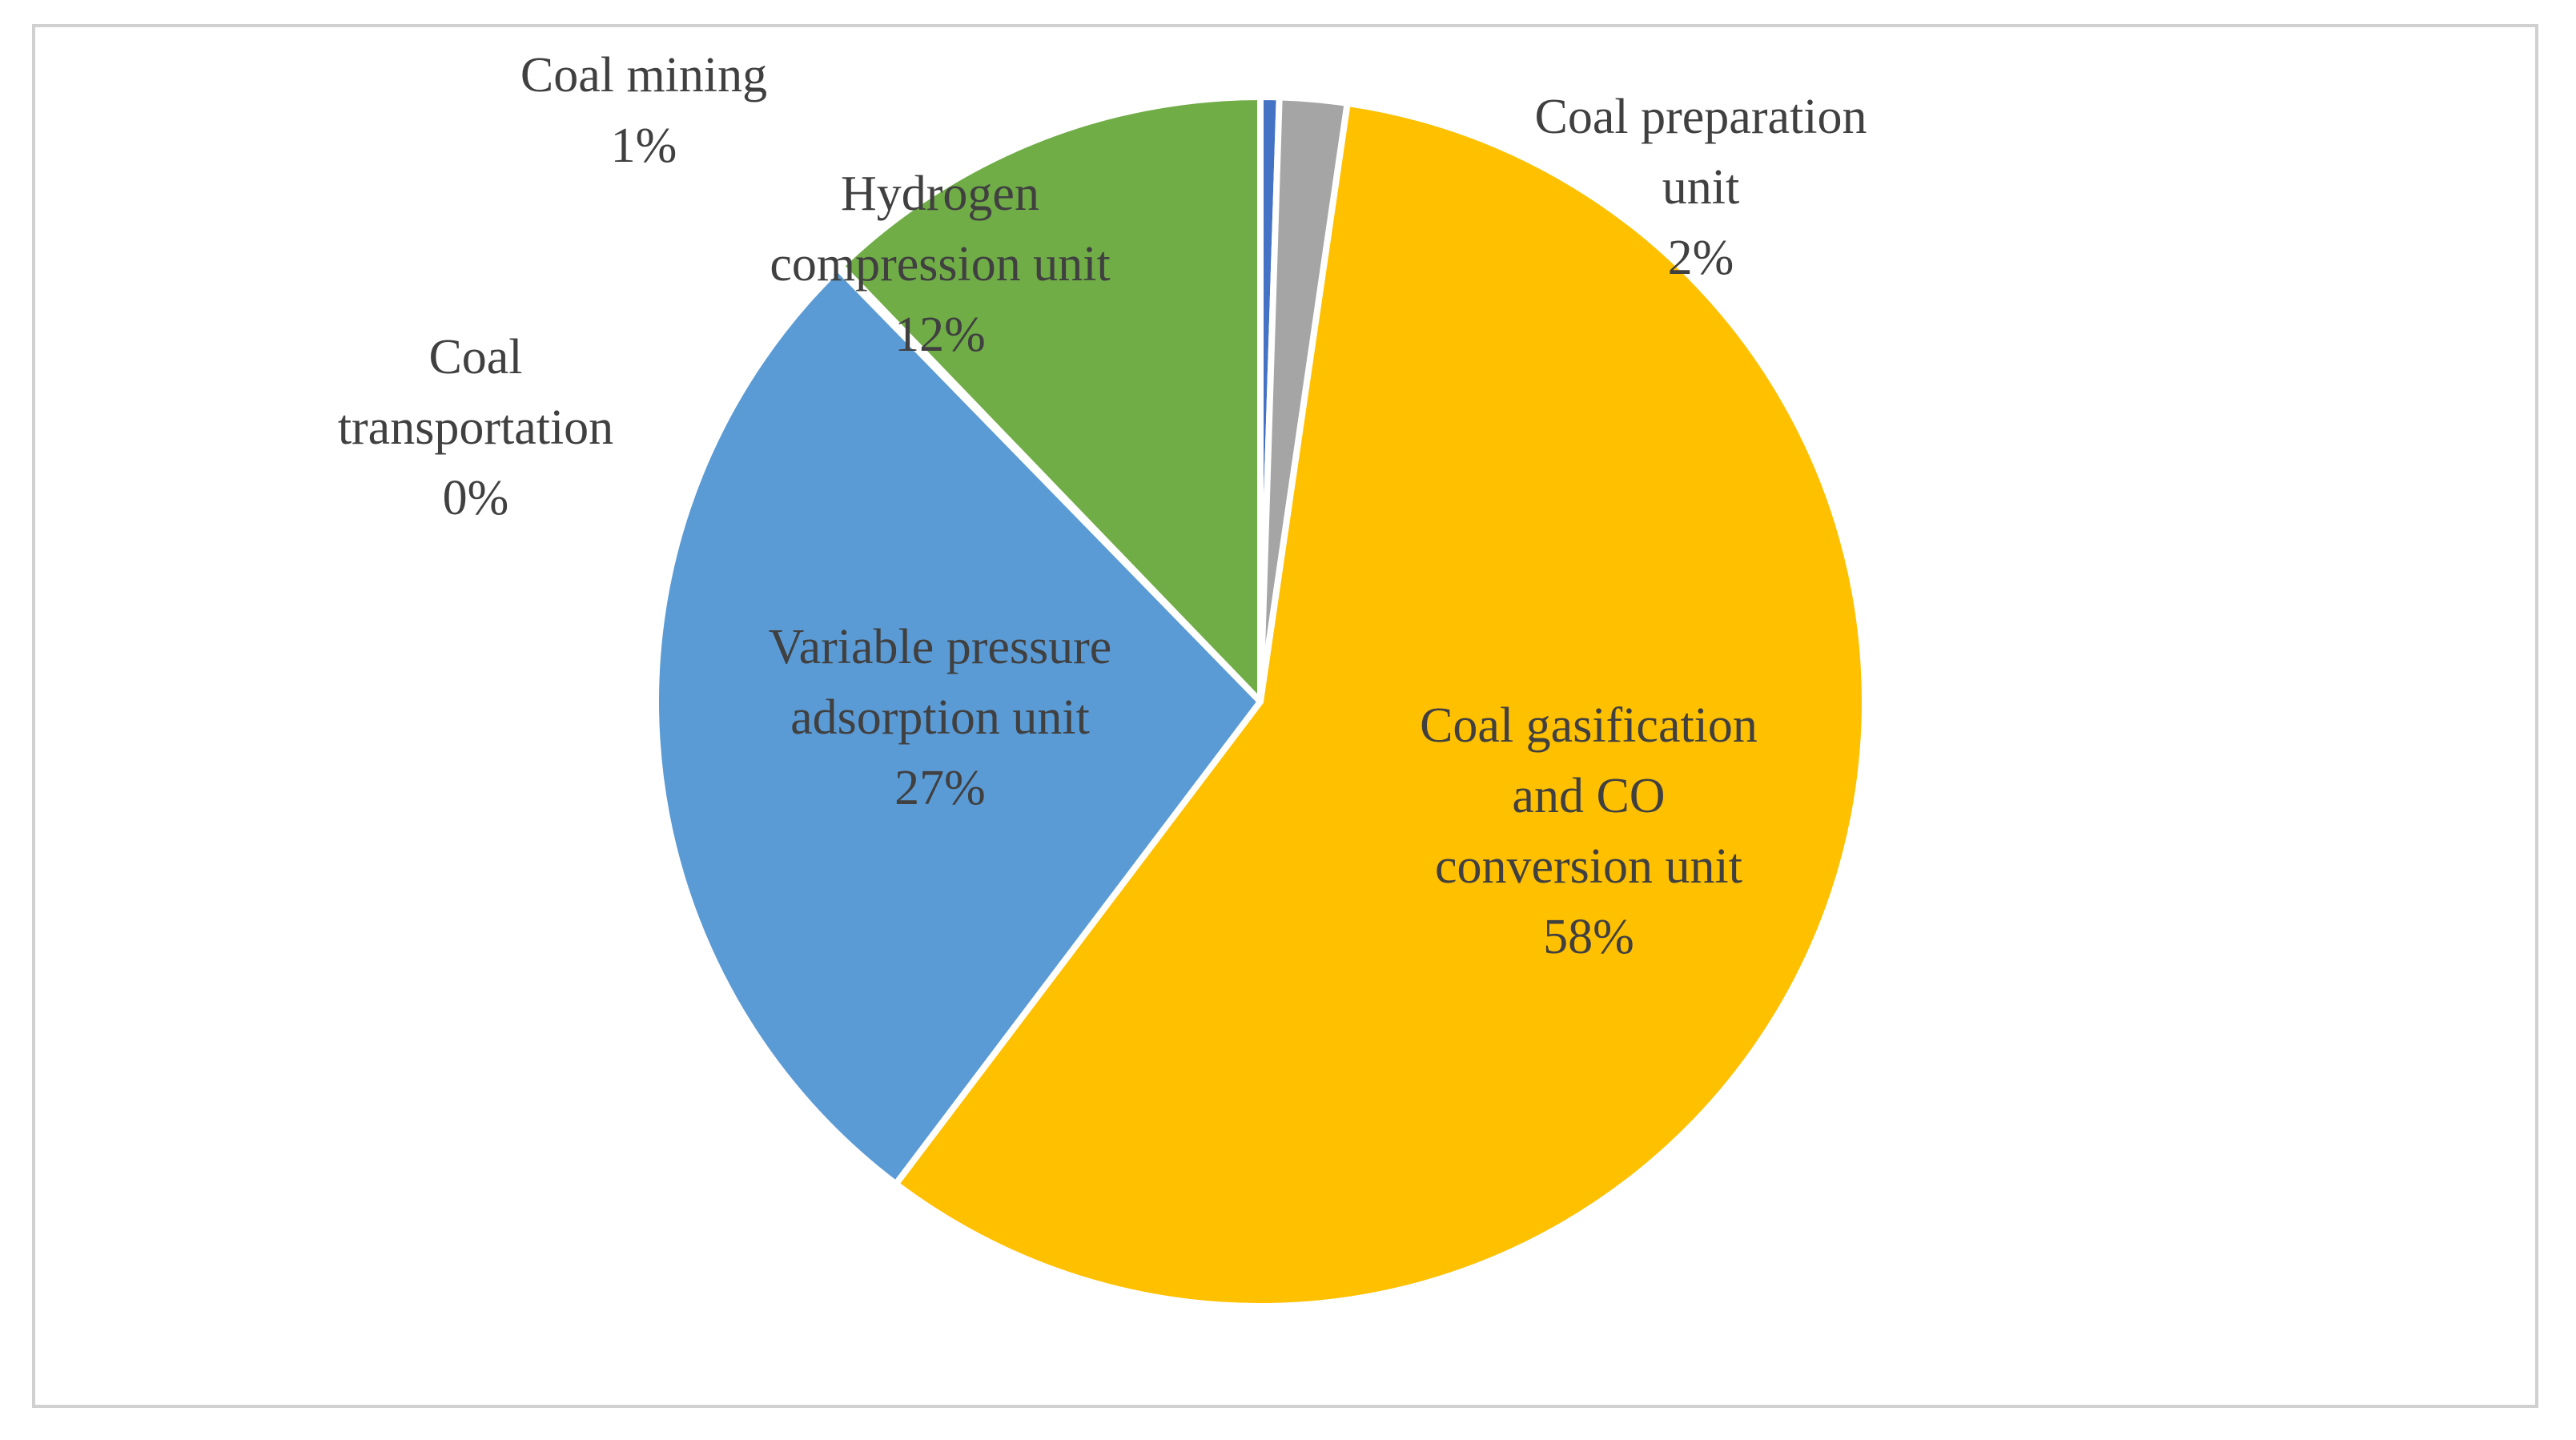  Describe the element at coordinates (1588, 796) in the screenshot. I see `data-label-line: and CO` at that location.